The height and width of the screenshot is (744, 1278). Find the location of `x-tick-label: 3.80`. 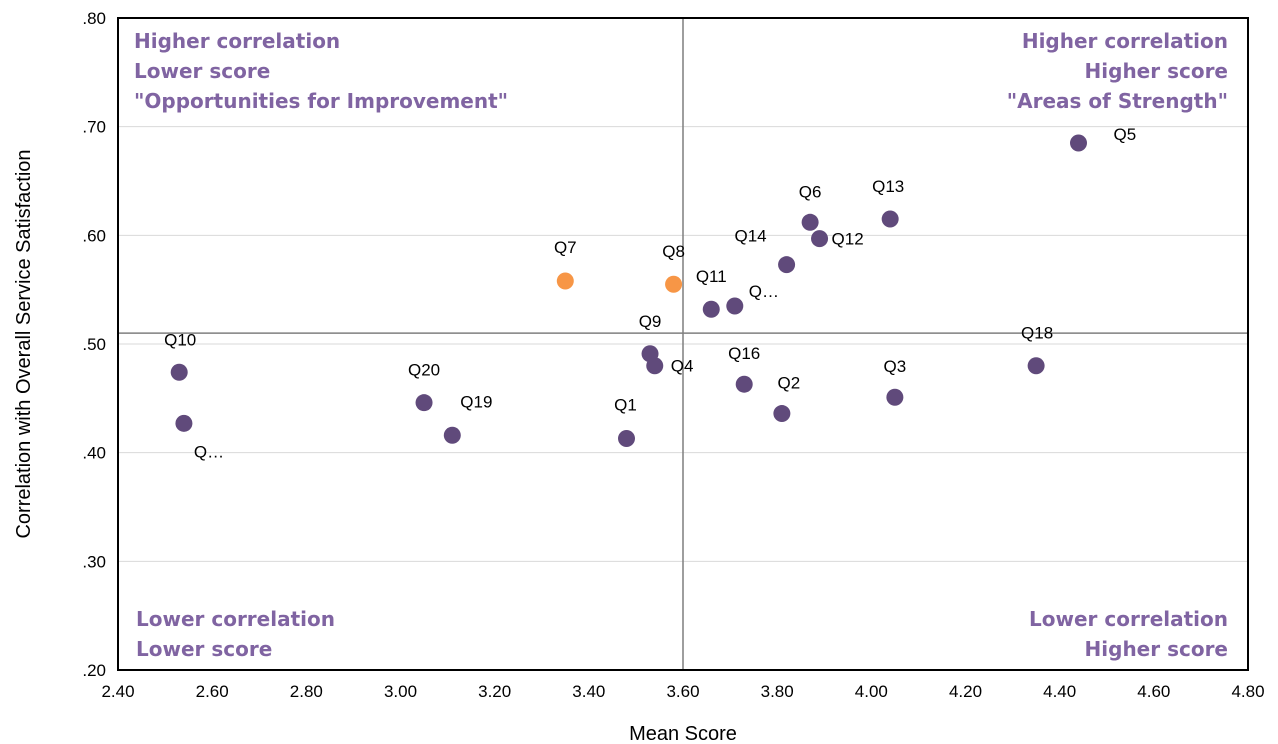

x-tick-label: 3.80 is located at coordinates (777, 691).